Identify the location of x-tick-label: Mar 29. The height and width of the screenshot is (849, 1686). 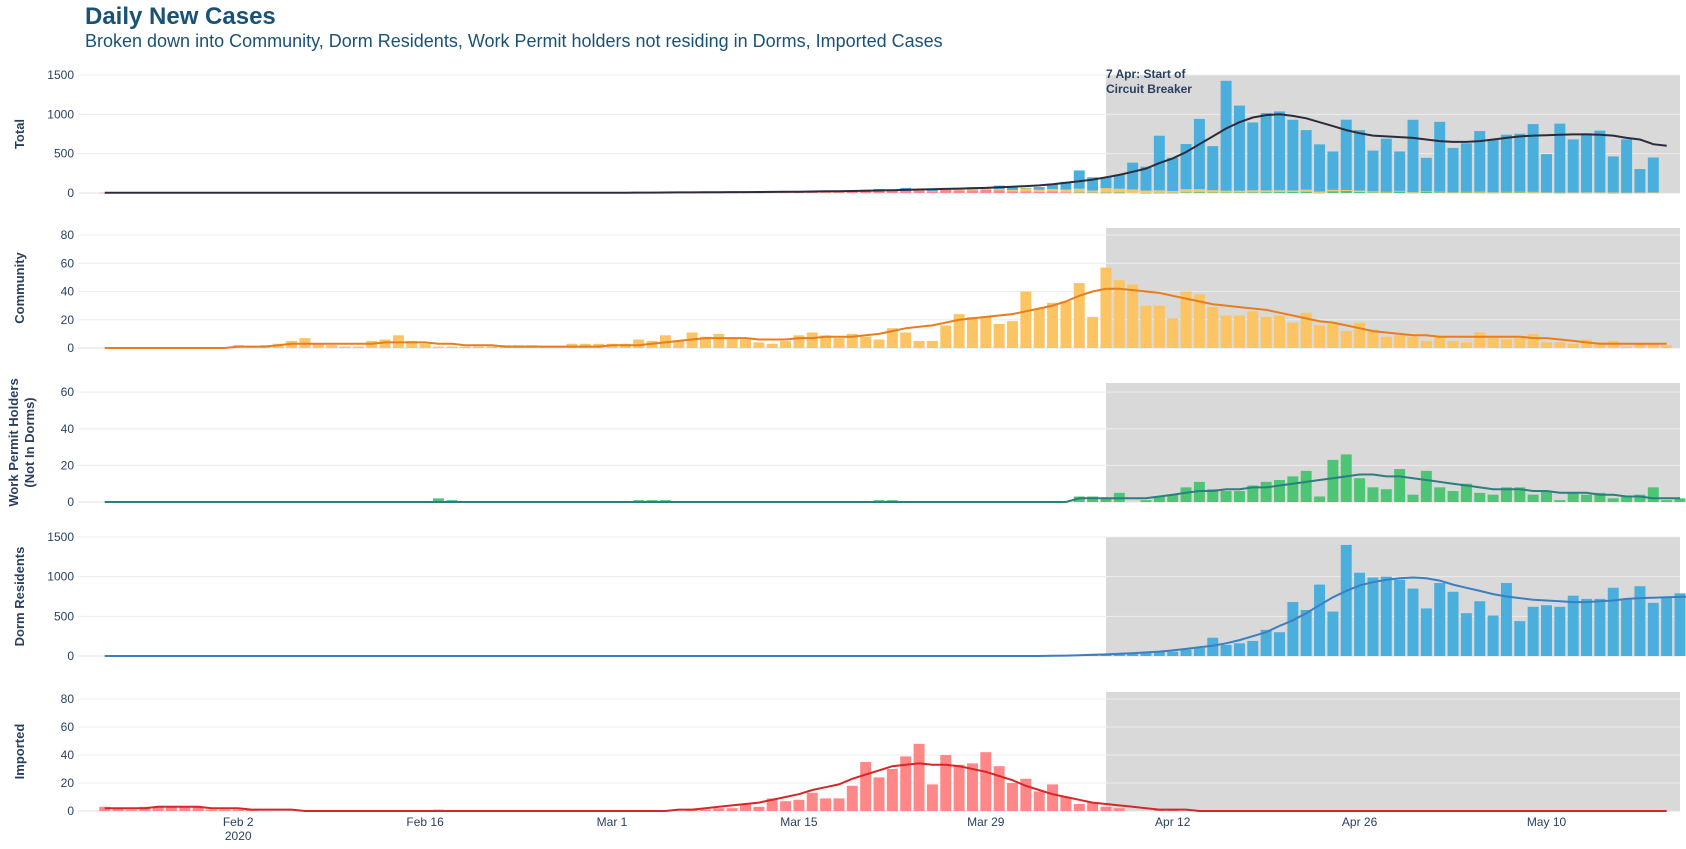
(986, 822).